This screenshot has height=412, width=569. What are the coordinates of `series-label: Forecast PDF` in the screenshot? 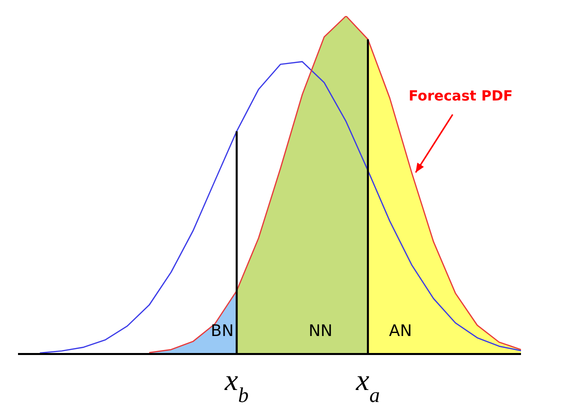 It's located at (460, 96).